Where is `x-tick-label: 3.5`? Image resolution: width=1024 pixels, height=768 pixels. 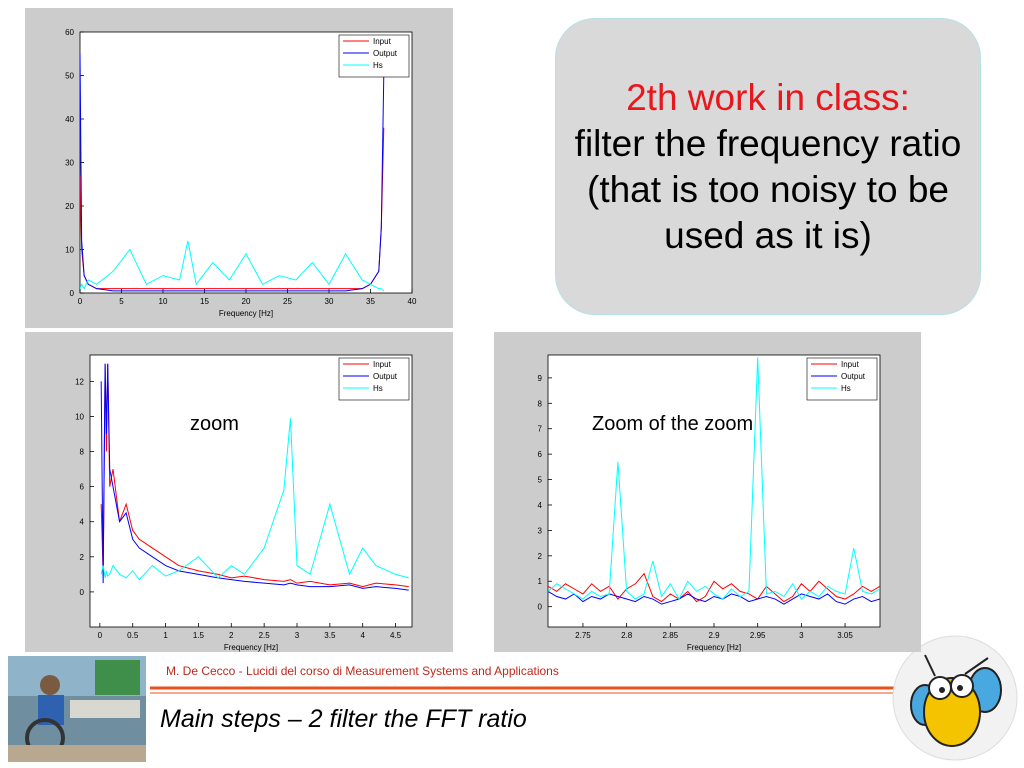 x-tick-label: 3.5 is located at coordinates (330, 635).